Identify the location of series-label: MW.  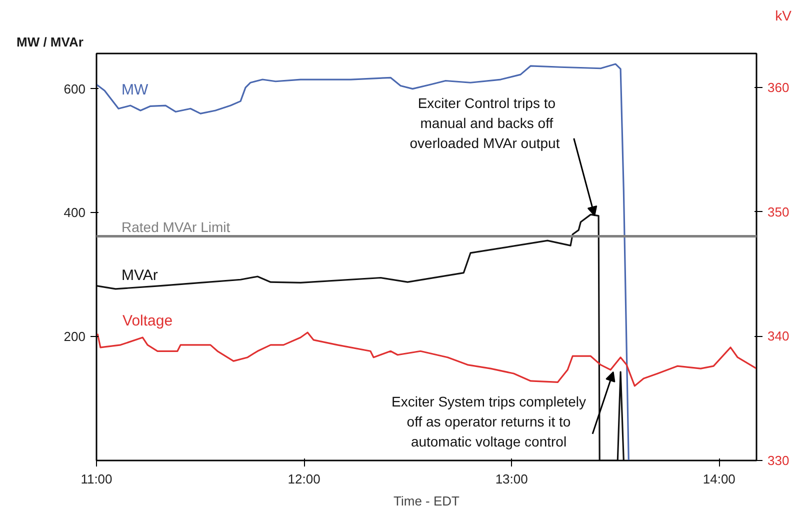
(135, 89).